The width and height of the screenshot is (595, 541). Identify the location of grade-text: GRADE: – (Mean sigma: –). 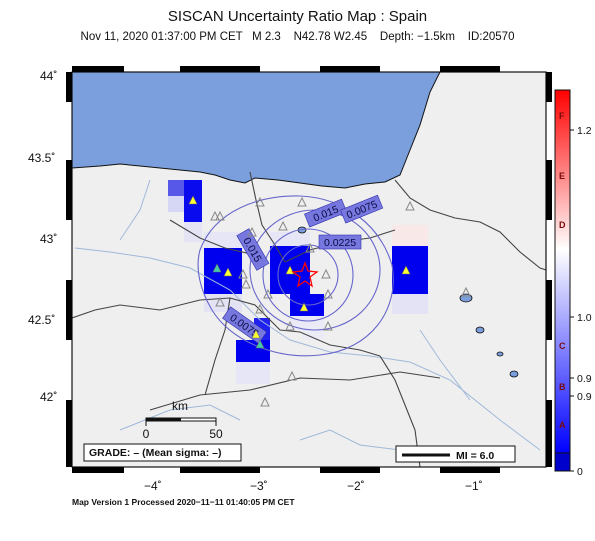
(155, 453).